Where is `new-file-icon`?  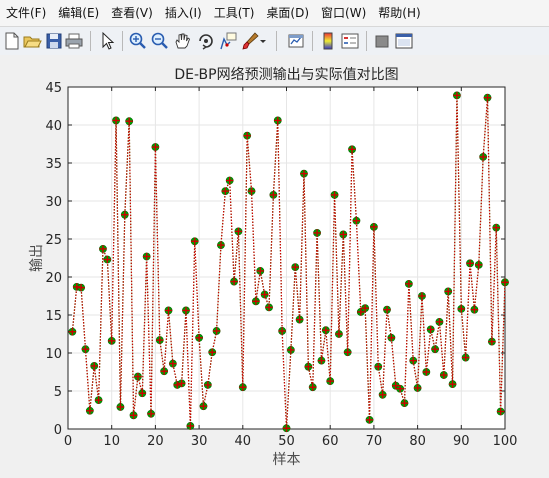
new-file-icon is located at coordinates (12, 41).